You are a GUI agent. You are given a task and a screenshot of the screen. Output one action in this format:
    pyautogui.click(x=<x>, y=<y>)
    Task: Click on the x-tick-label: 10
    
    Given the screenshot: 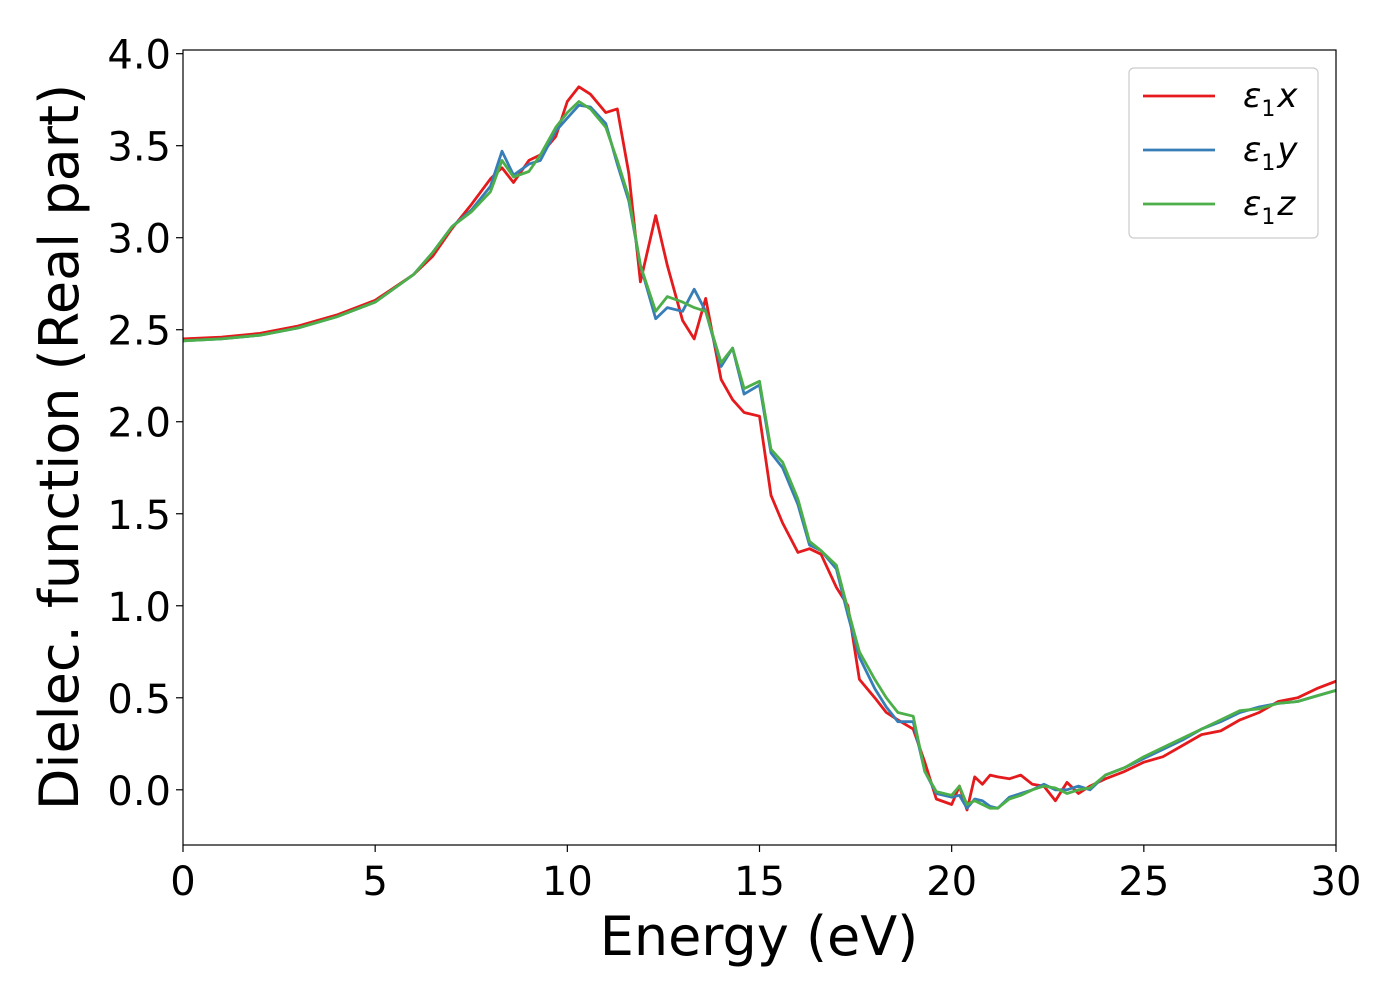 What is the action you would take?
    pyautogui.click(x=567, y=882)
    